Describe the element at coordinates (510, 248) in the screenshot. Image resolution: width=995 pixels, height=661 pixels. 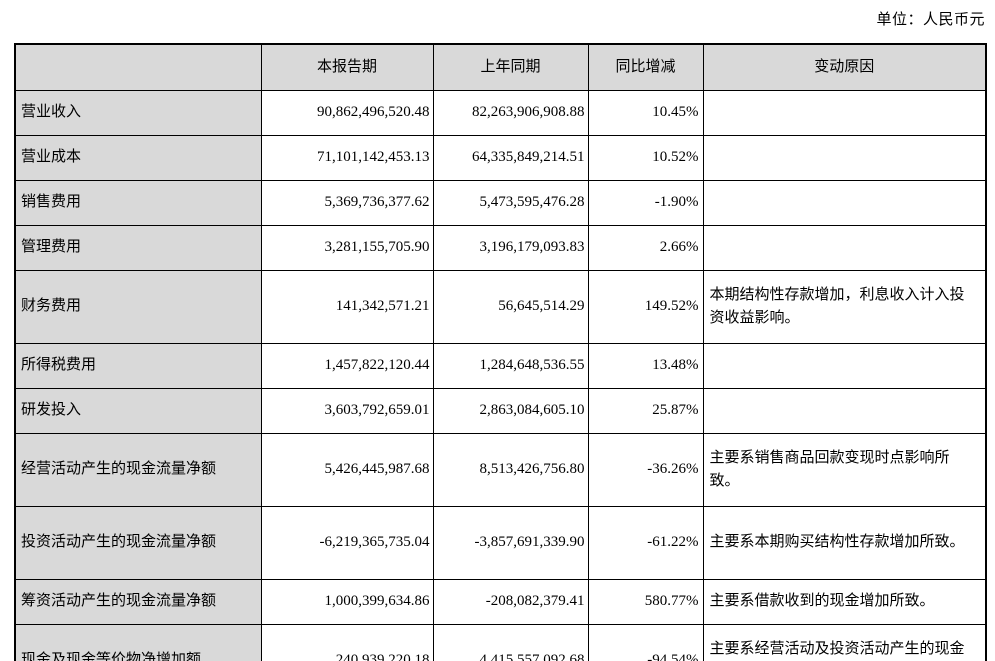
I see `prior-period-cell: 3,196,179,093.83` at that location.